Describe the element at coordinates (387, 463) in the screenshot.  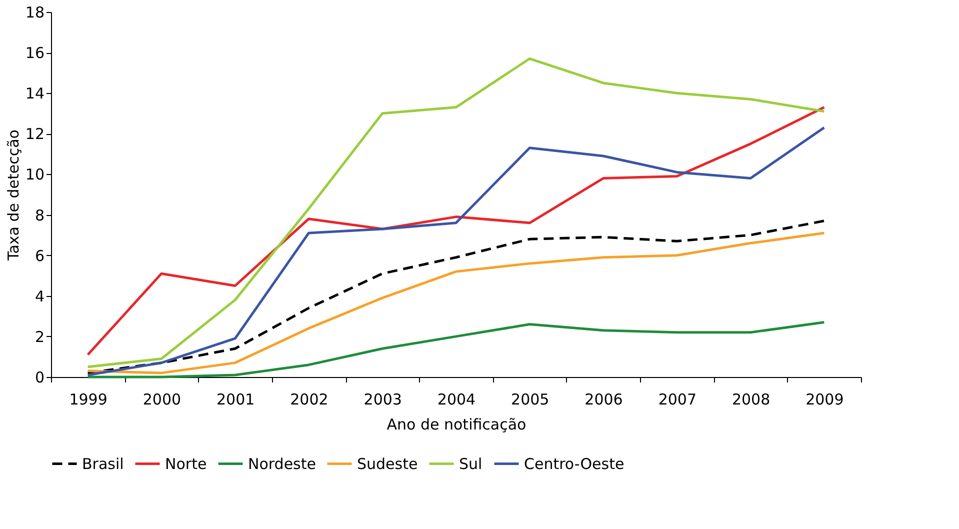
I see `legend-label: Sudeste` at that location.